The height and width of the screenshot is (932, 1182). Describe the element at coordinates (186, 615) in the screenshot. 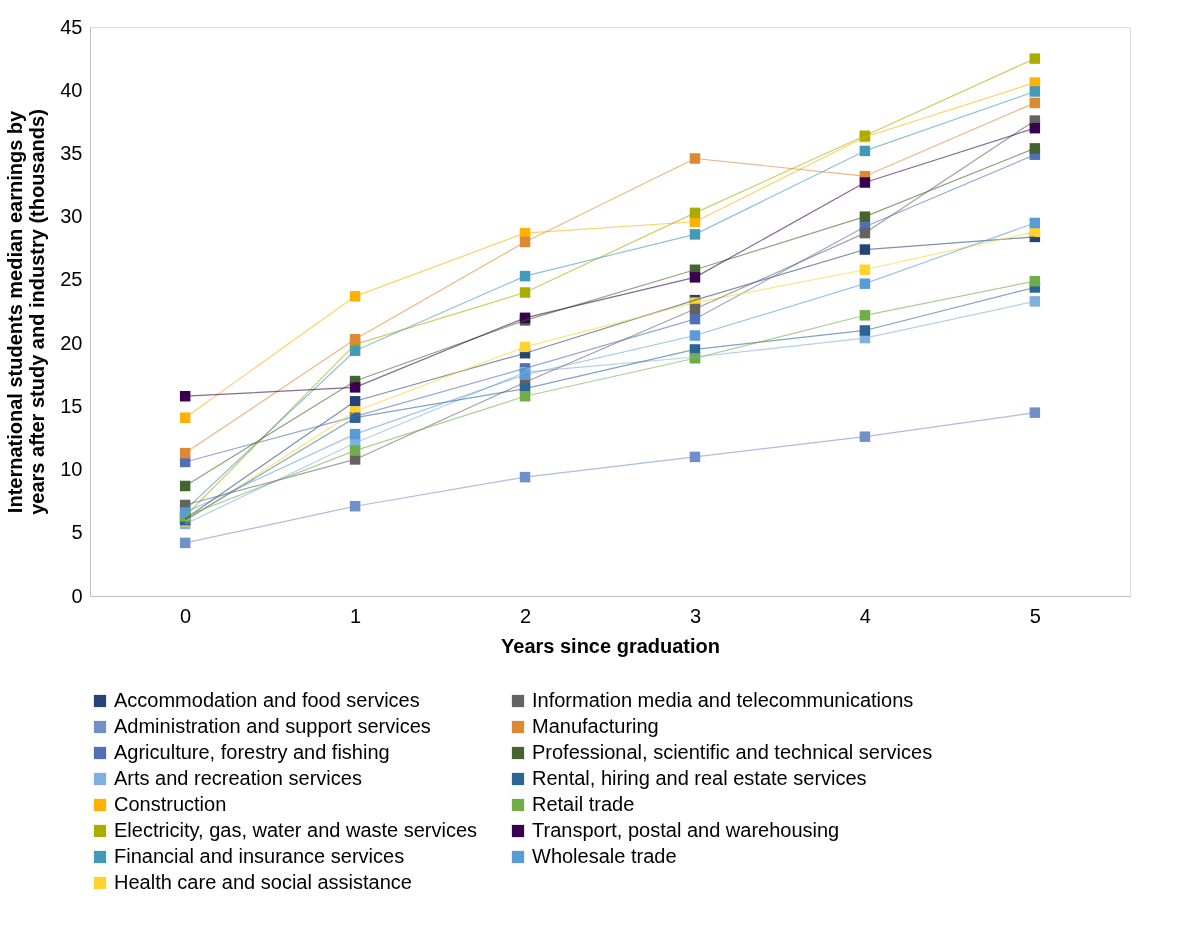

I see `x-tick-label: 0` at that location.